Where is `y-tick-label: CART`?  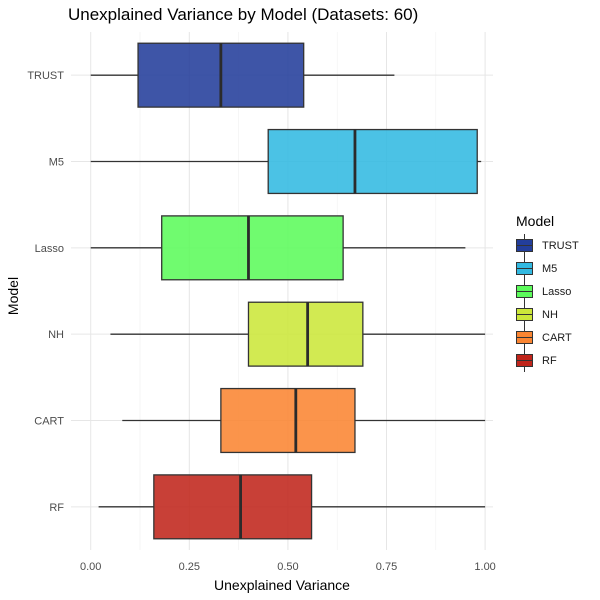 y-tick-label: CART is located at coordinates (49, 422).